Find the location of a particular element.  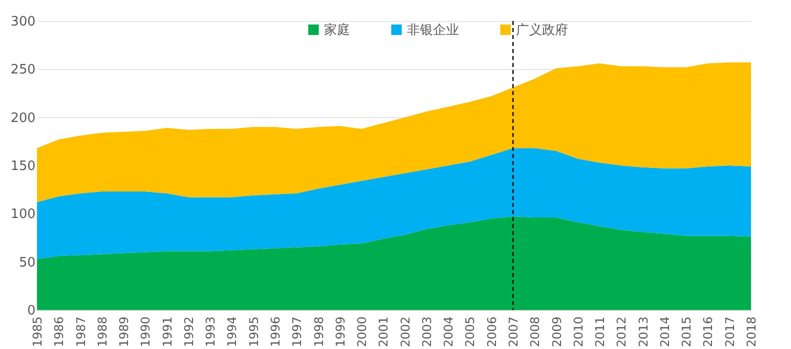

x-tick-label: 1992 is located at coordinates (189, 332).